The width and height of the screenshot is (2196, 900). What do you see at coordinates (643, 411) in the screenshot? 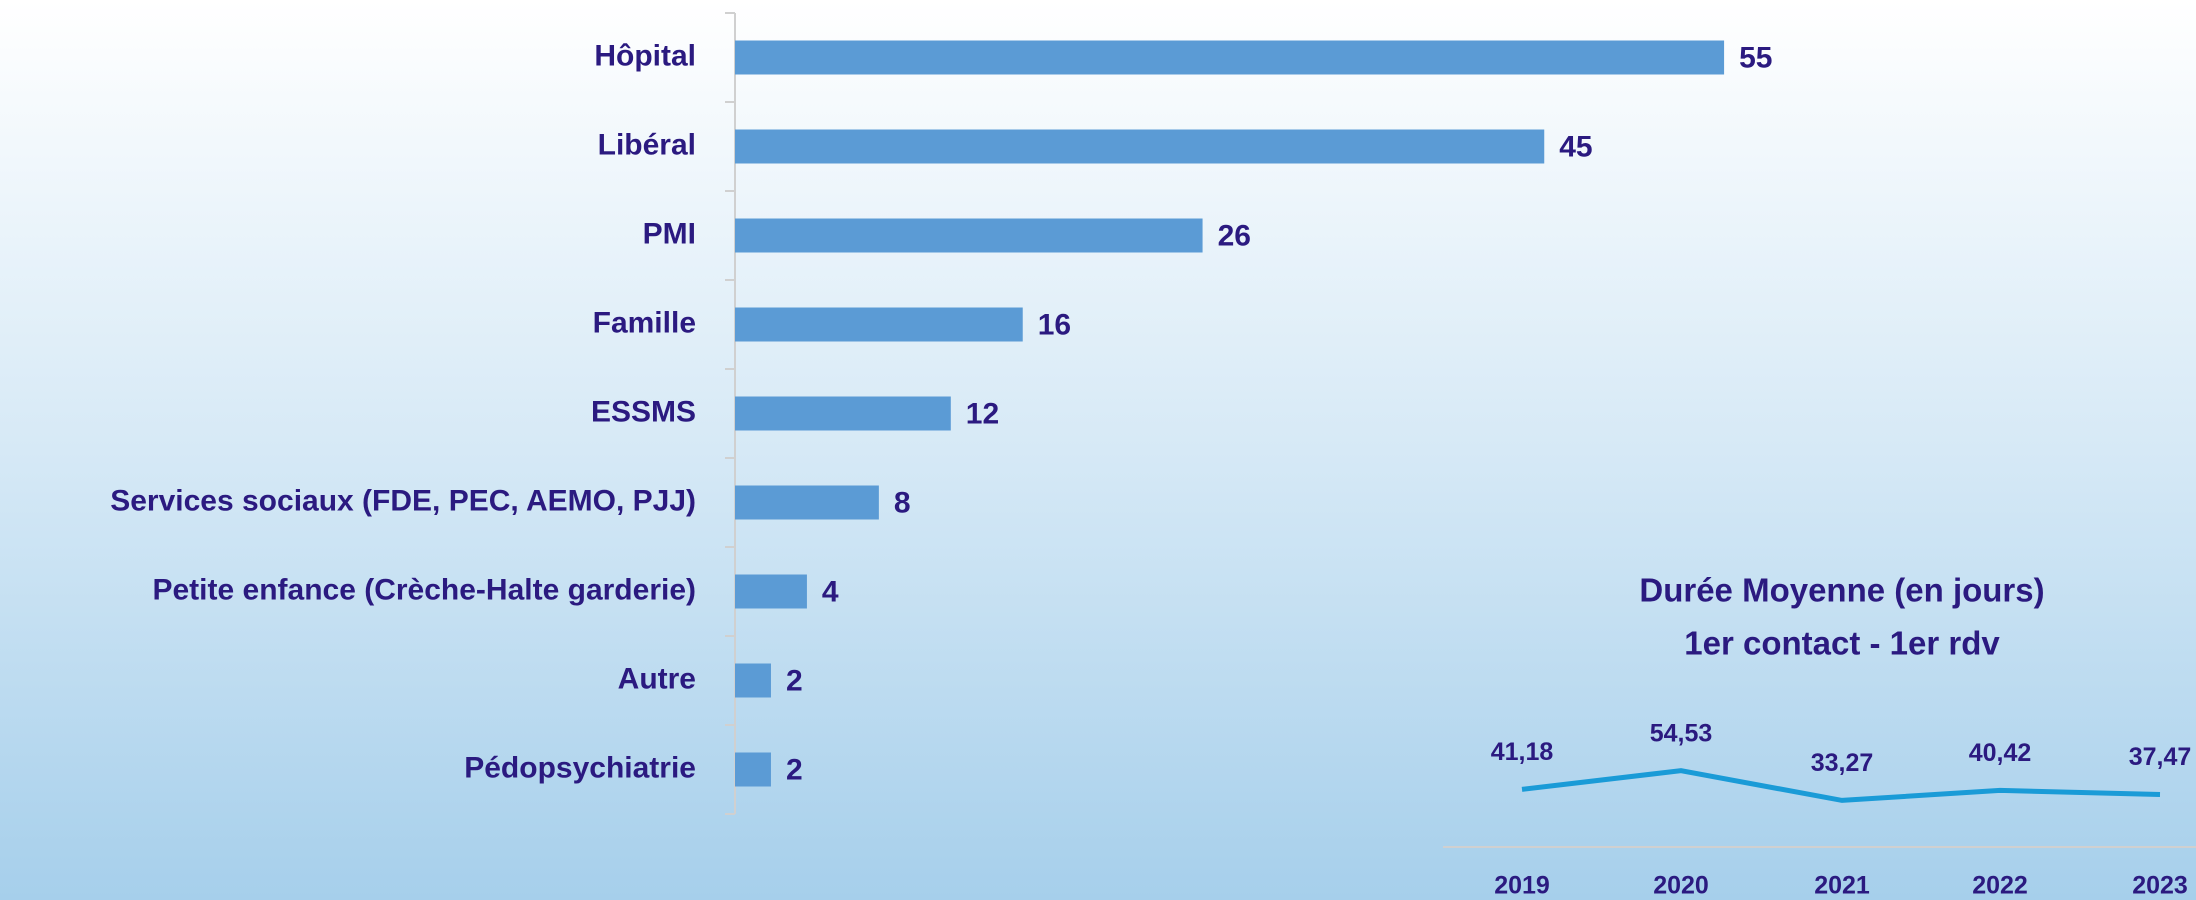
I see `category-label: ESSMS` at bounding box center [643, 411].